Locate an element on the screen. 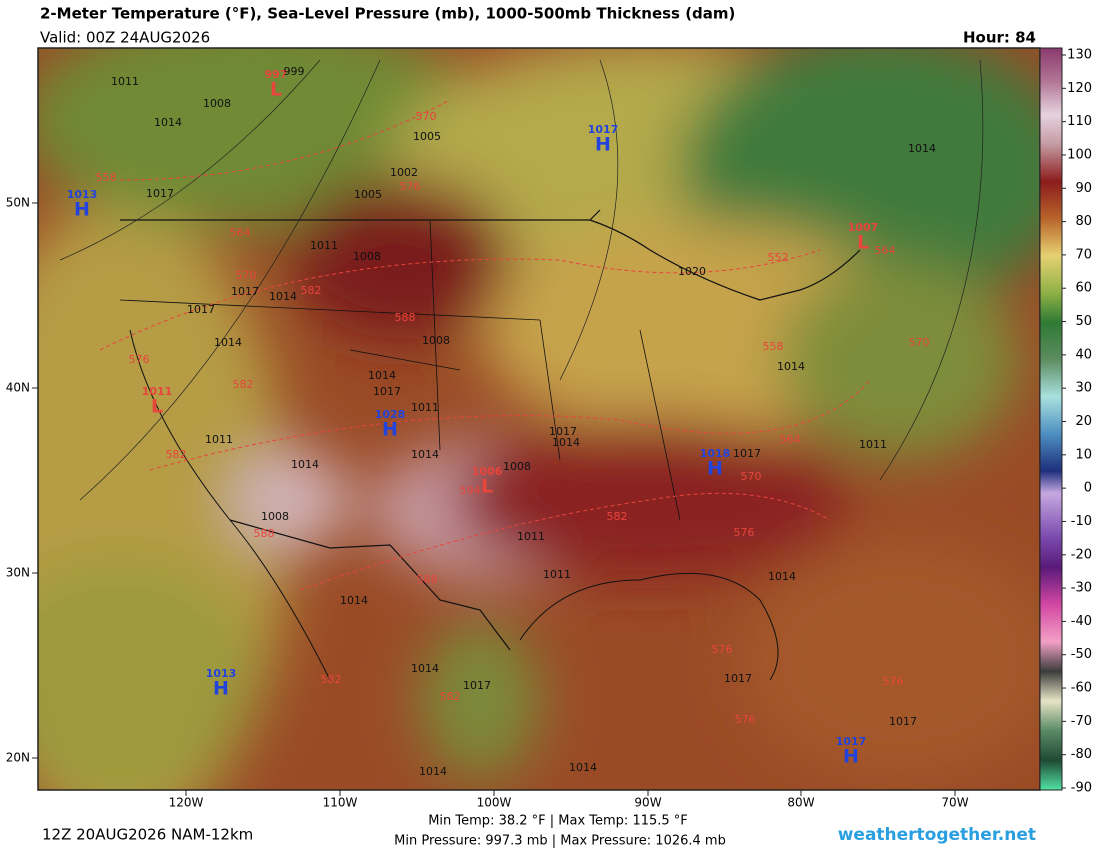 Image resolution: width=1100 pixels, height=854 pixels. colorbar-tick-label: 20 is located at coordinates (1083, 421).